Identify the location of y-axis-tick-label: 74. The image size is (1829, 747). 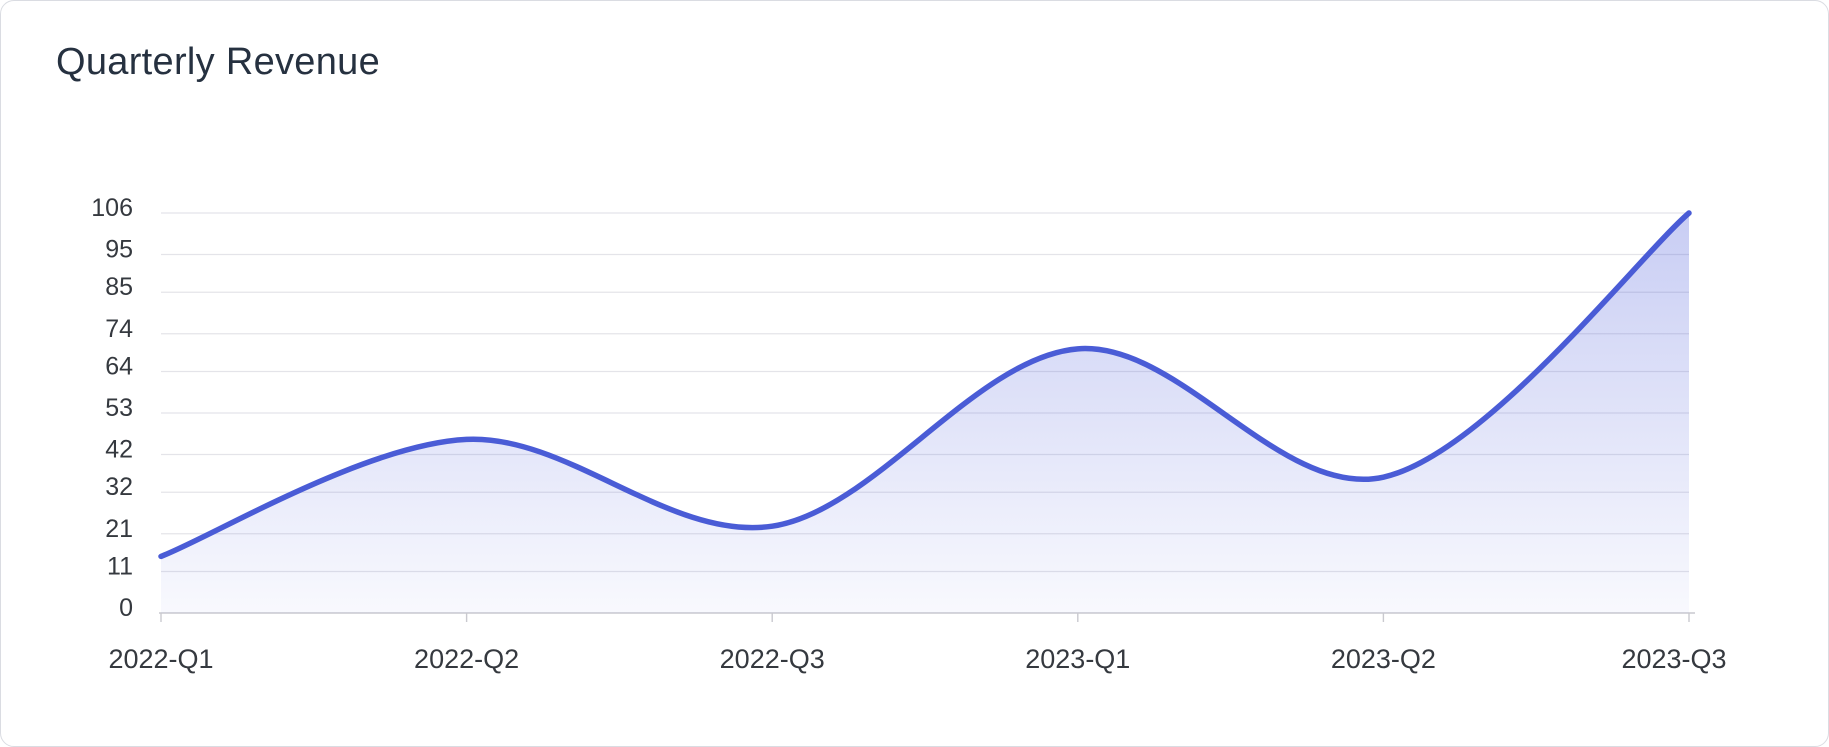
(119, 329).